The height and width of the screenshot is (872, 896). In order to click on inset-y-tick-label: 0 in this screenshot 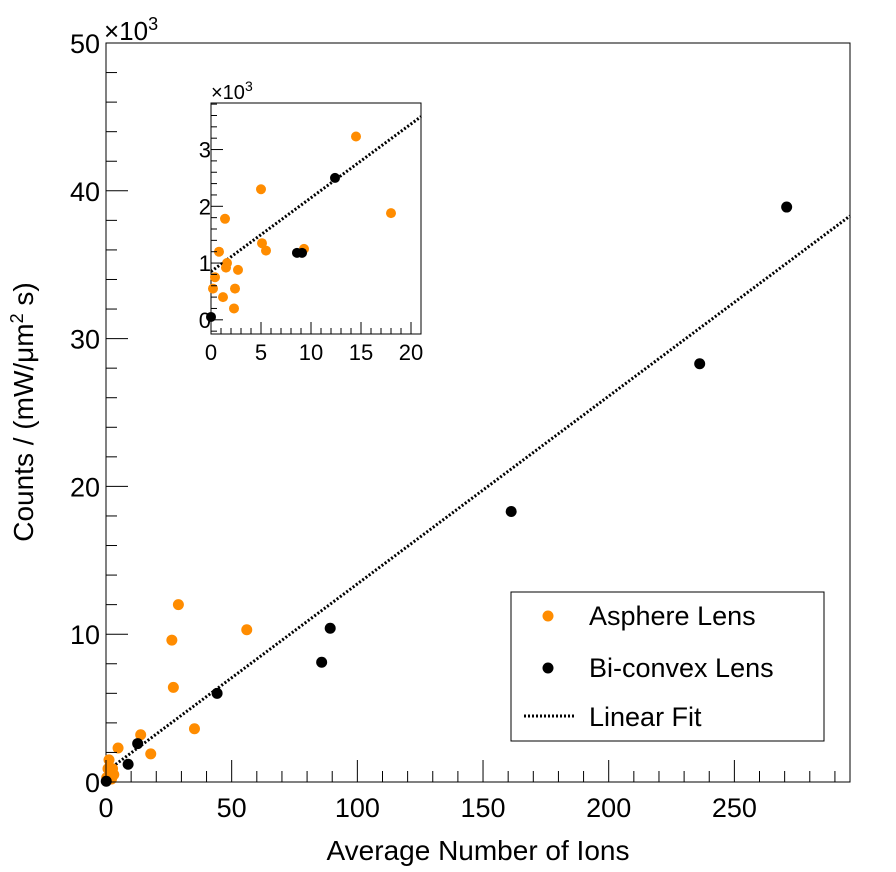, I will do `click(205, 320)`.